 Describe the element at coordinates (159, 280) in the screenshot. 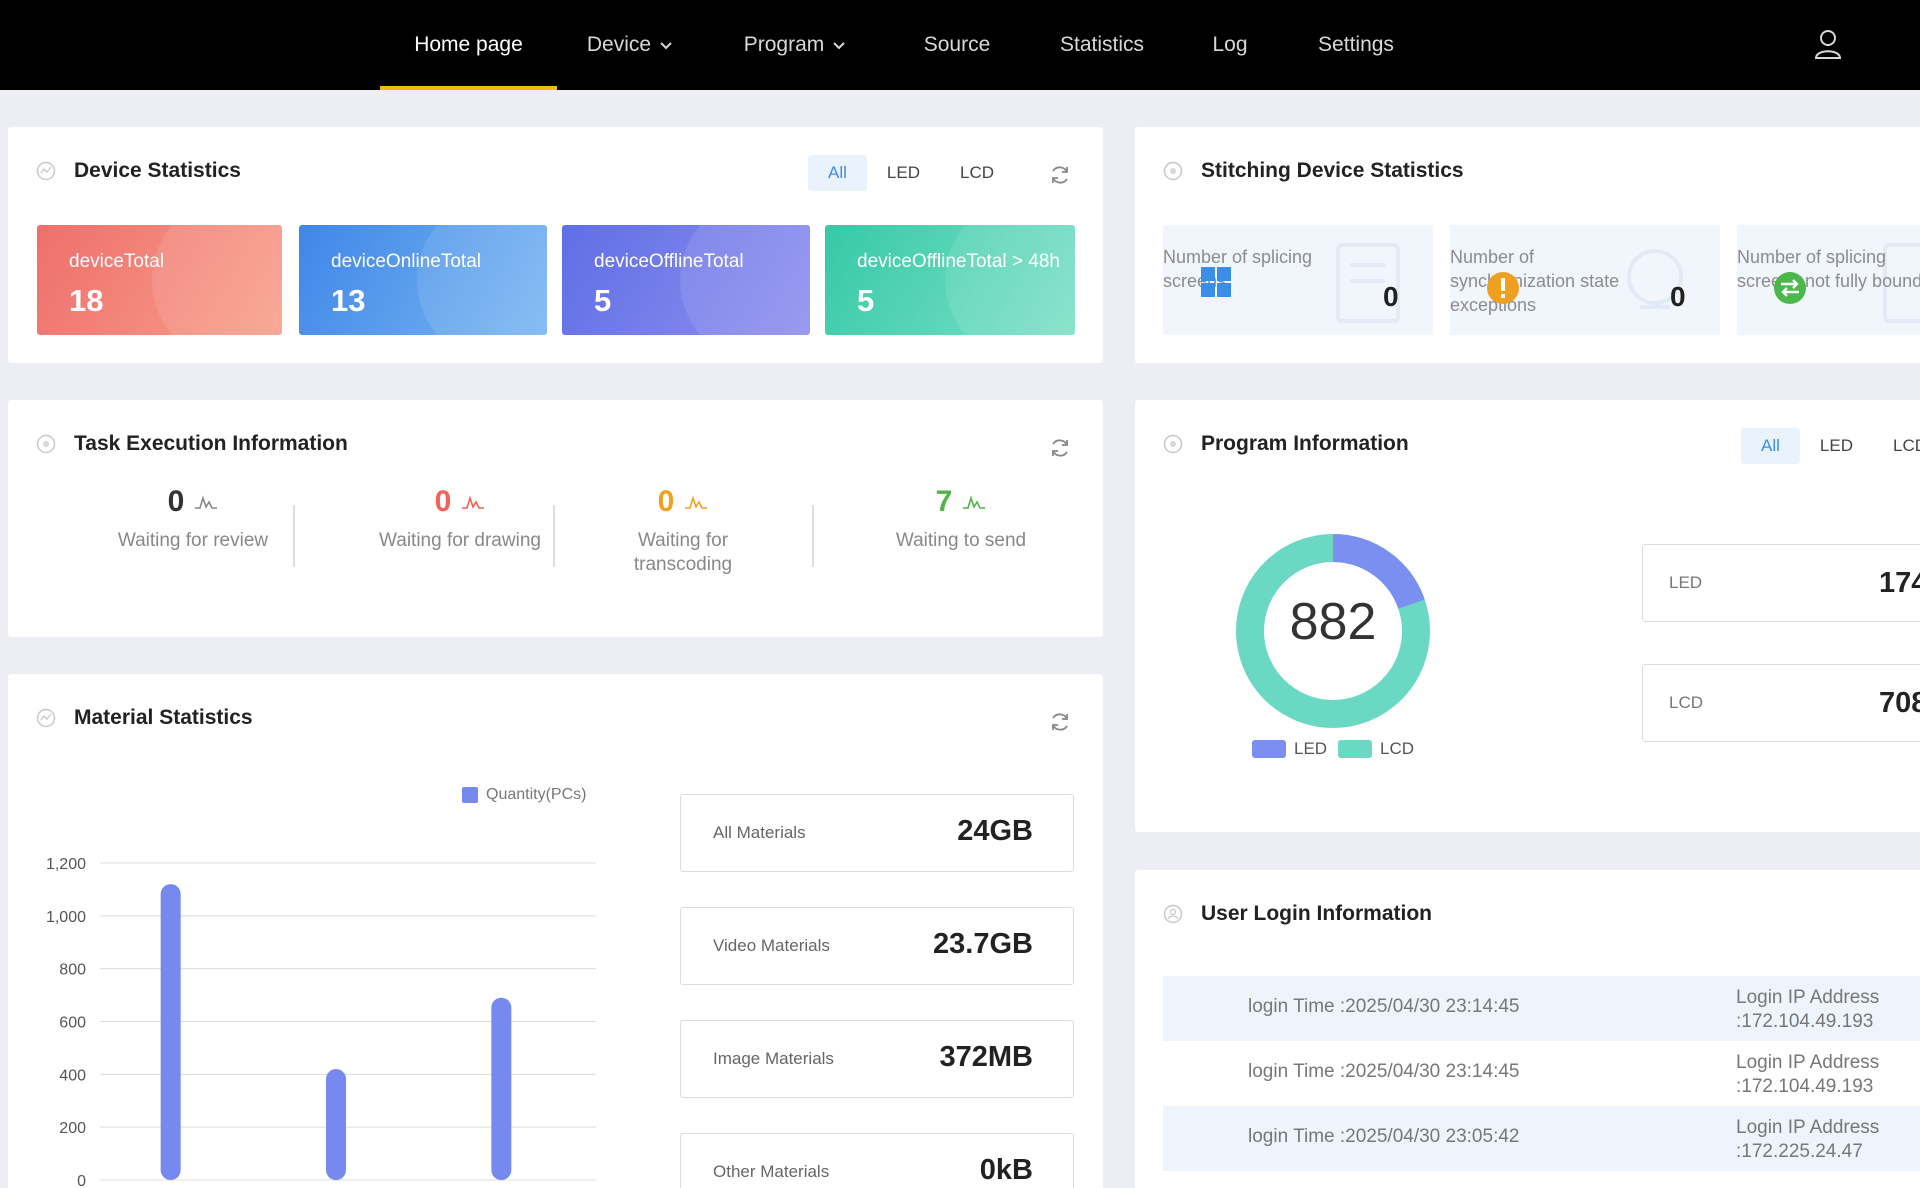

I see `stat-tile-device-total: deviceTotal 18` at that location.